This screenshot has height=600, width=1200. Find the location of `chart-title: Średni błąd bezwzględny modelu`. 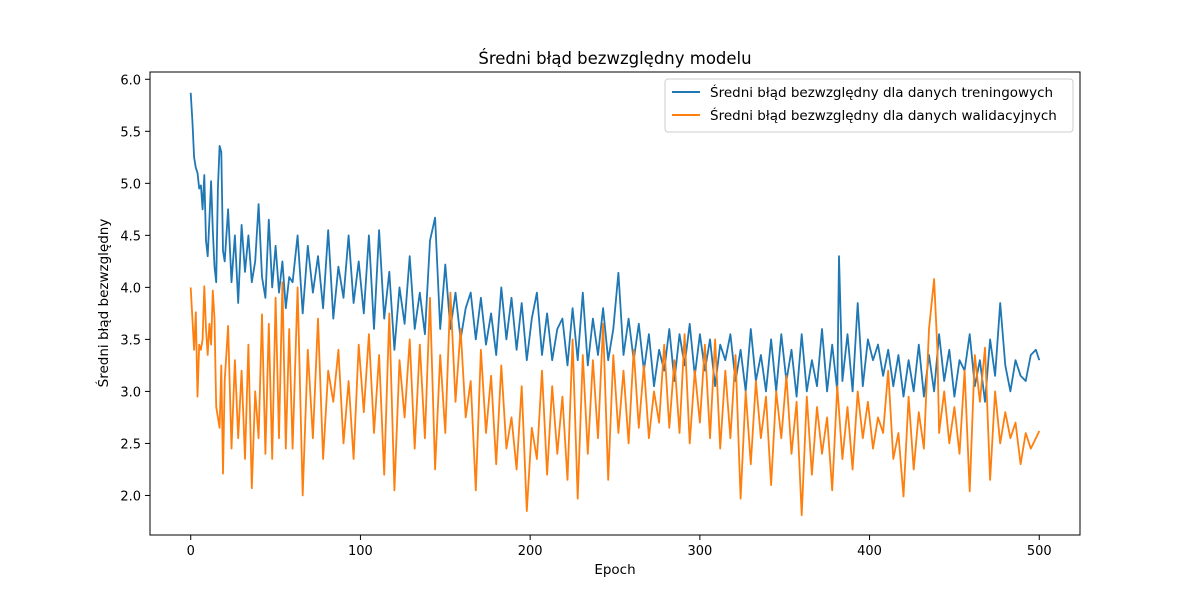

chart-title: Średni błąd bezwzględny modelu is located at coordinates (614, 58).